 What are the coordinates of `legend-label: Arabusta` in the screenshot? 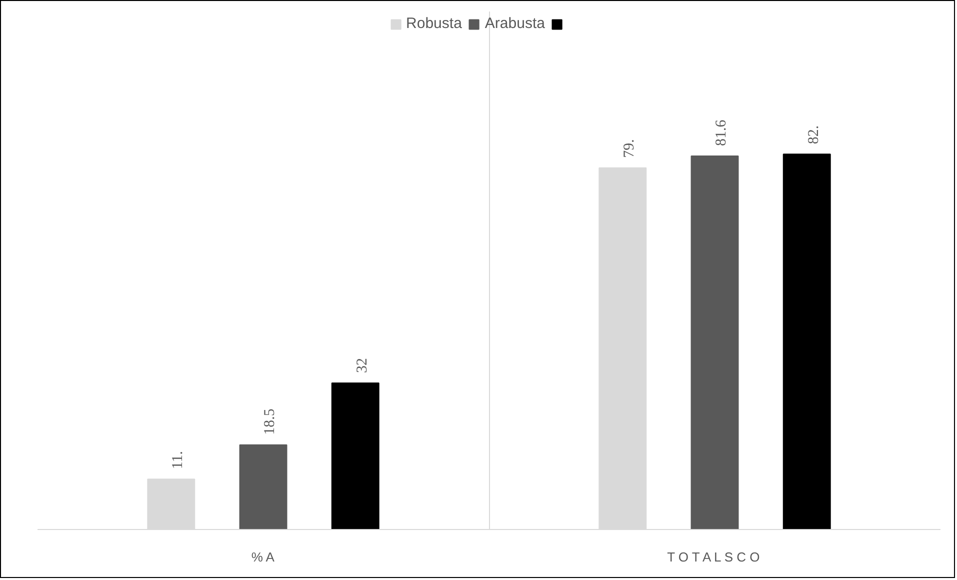 It's located at (514, 23).